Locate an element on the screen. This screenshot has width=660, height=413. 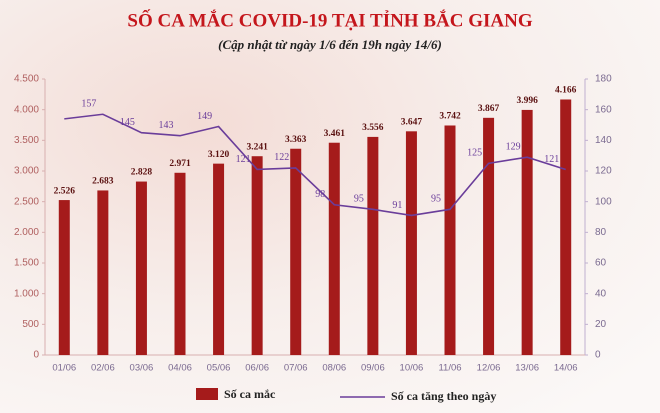
x-tick-label: 12/06 is located at coordinates (489, 368).